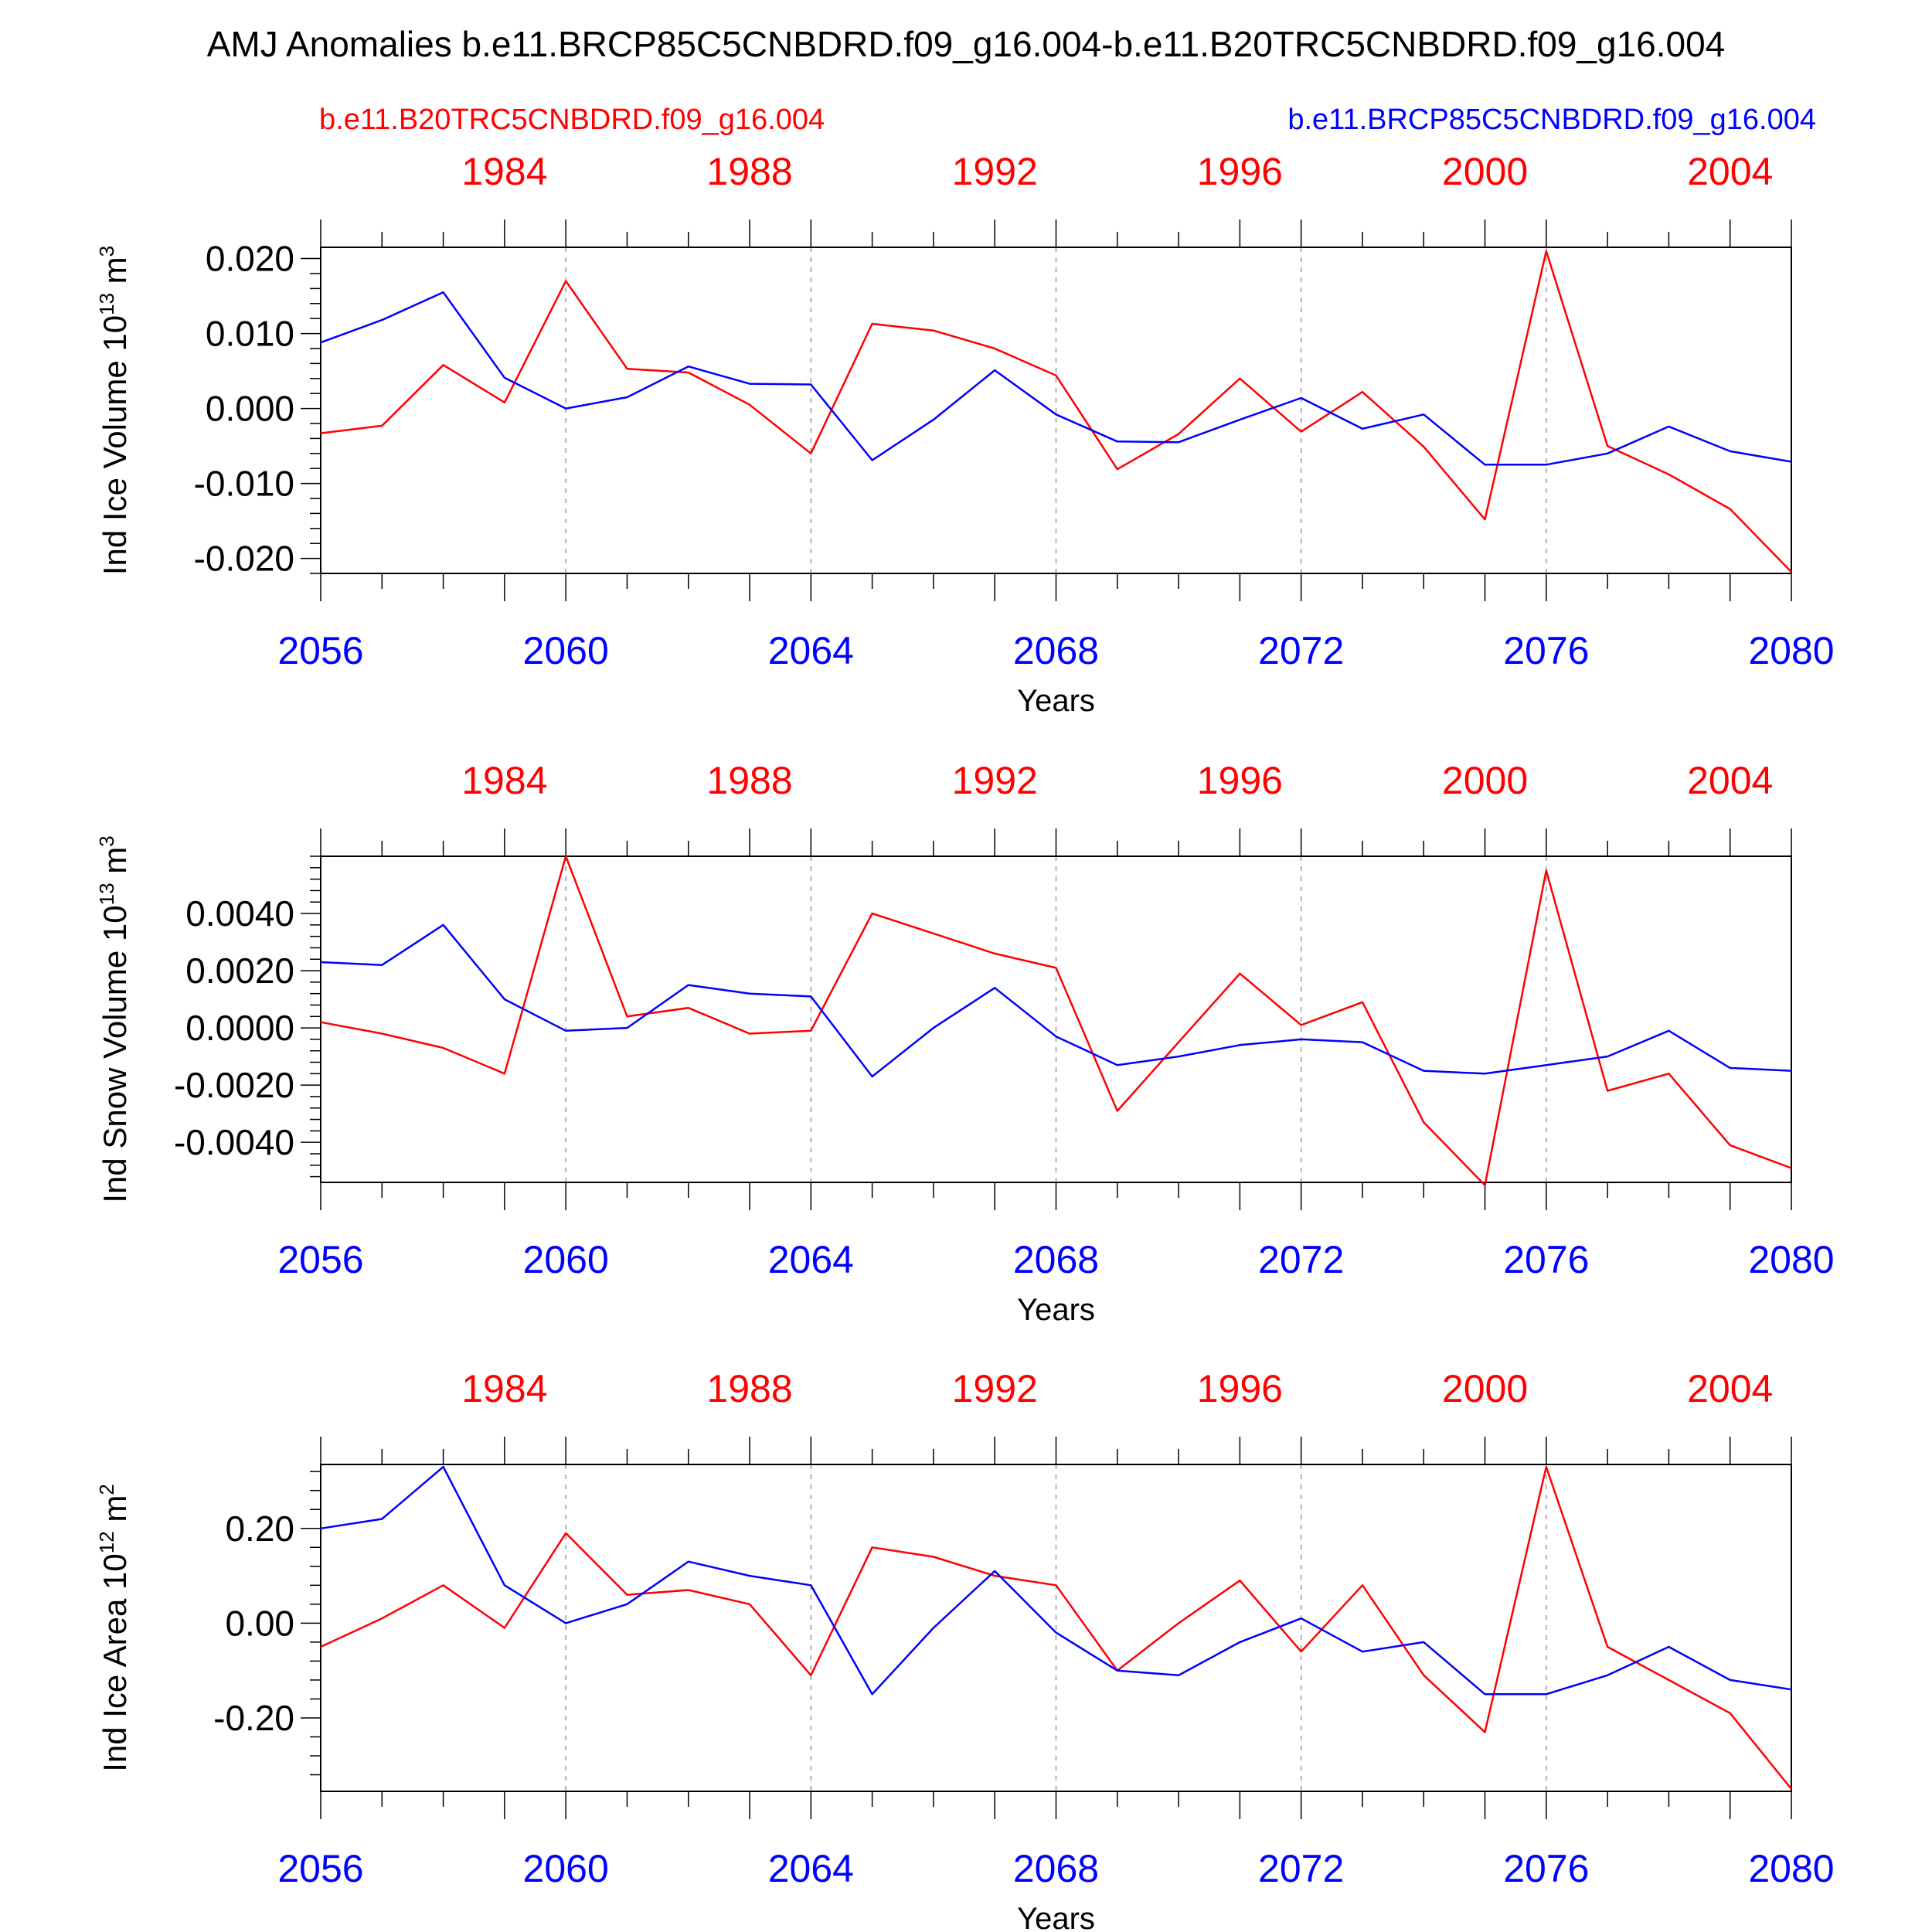 Image resolution: width=1932 pixels, height=1932 pixels. What do you see at coordinates (234, 1085) in the screenshot?
I see `y-tick-label: -0.0020` at bounding box center [234, 1085].